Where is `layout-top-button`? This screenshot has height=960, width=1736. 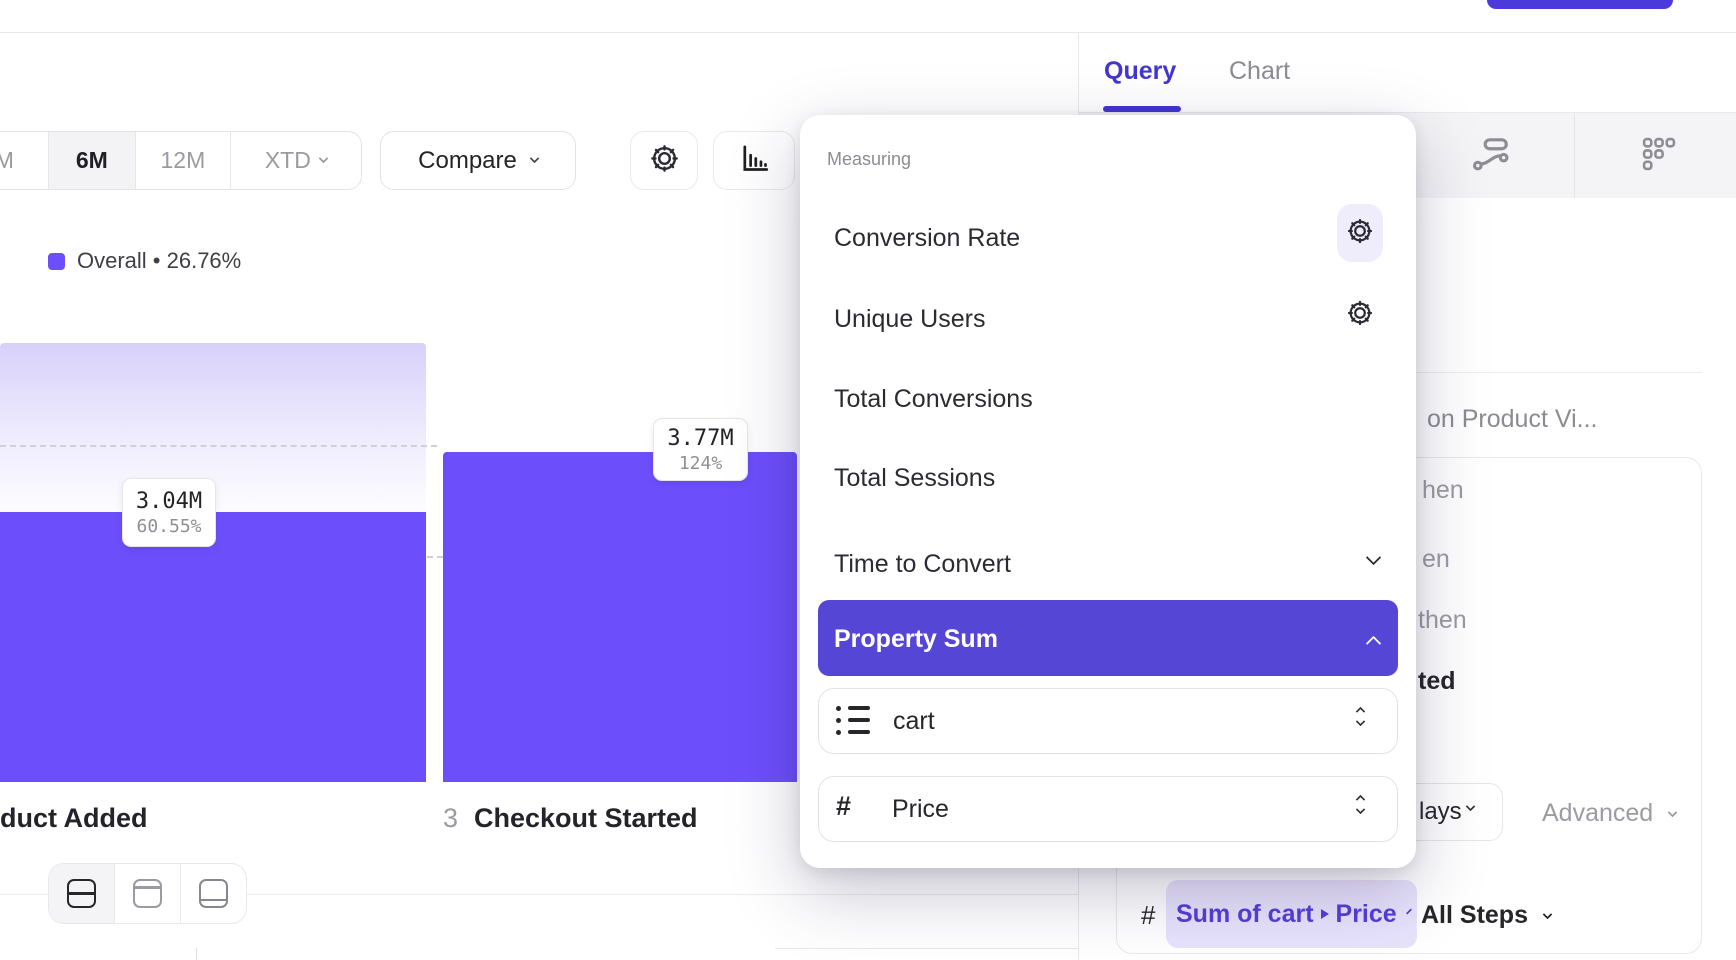 layout-top-button is located at coordinates (147, 893).